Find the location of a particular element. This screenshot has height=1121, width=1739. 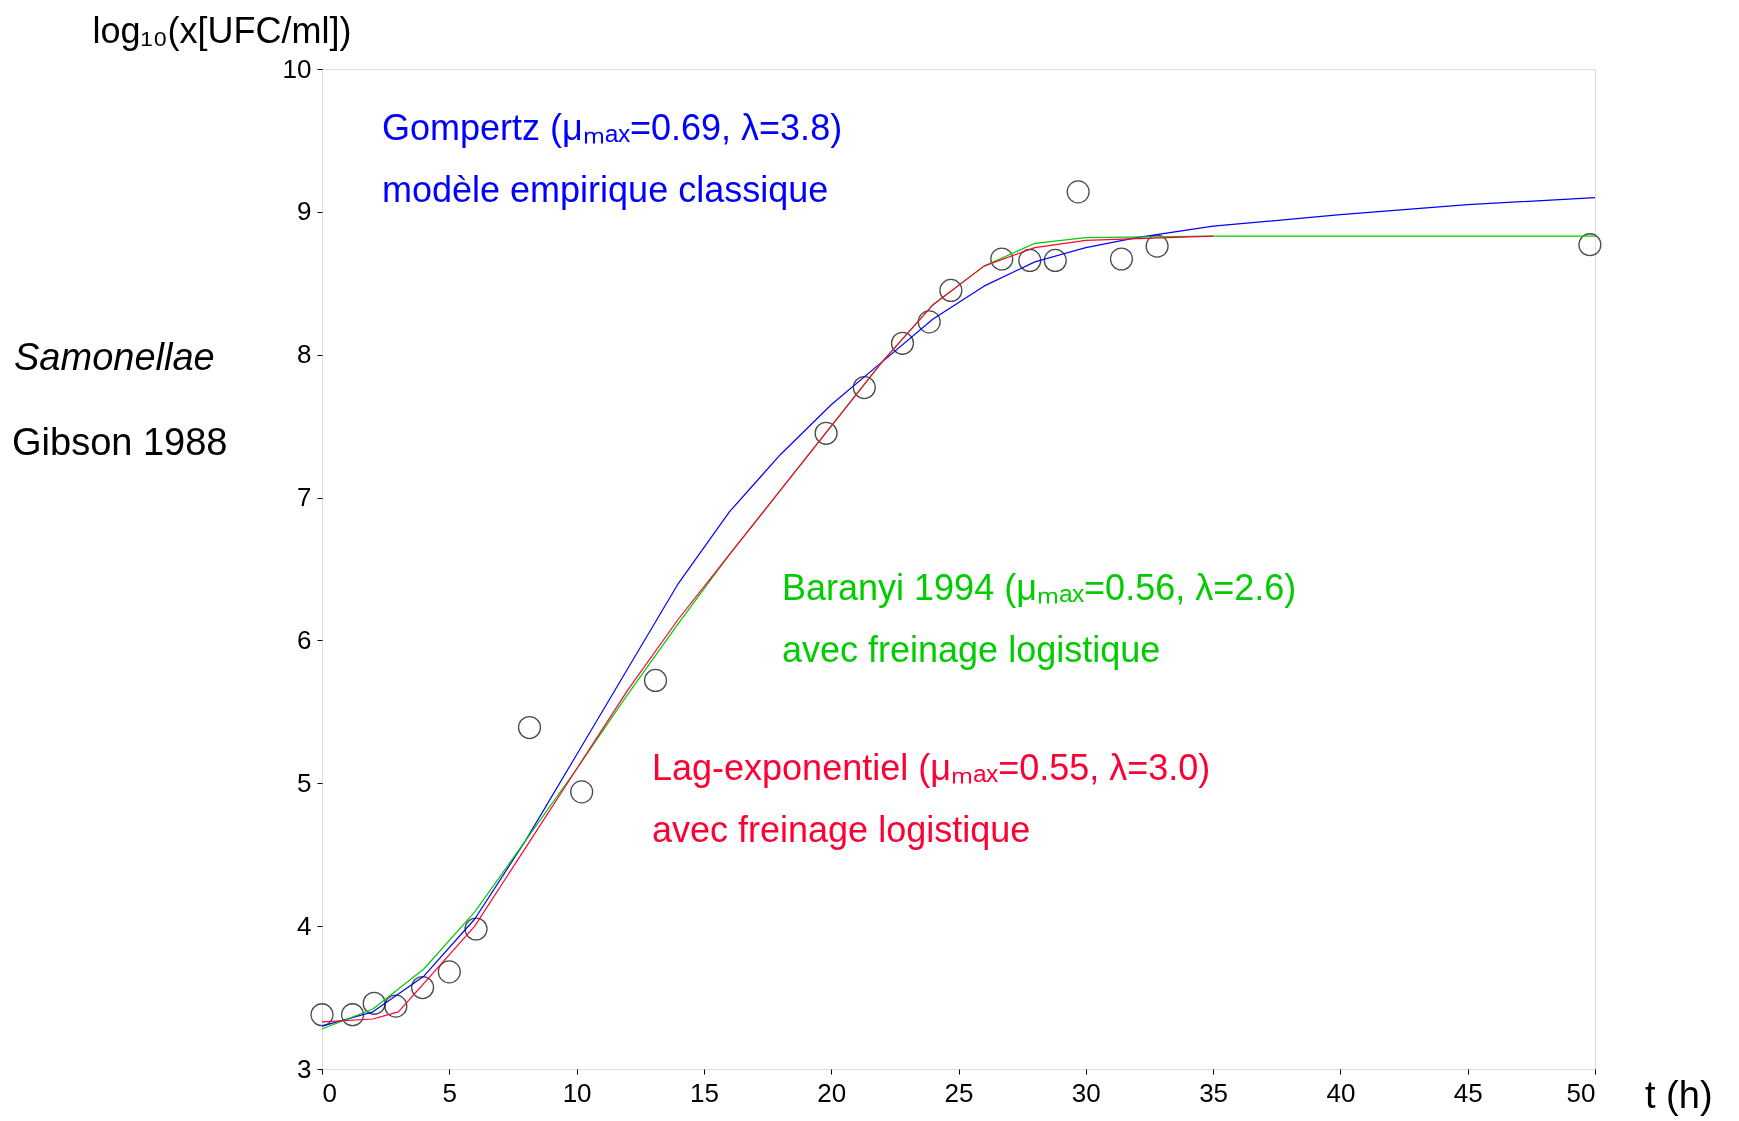

y-tick-label: 4 is located at coordinates (304, 925).